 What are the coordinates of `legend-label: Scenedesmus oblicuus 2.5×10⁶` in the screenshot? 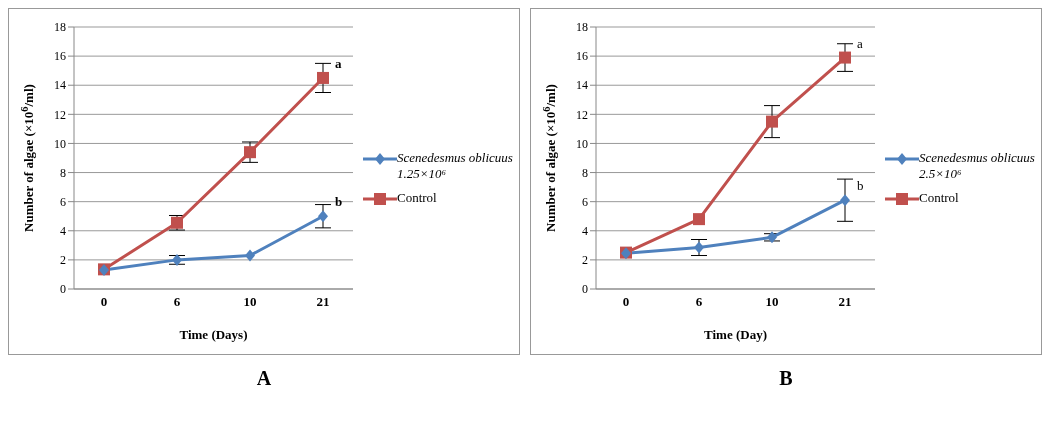 It's located at (977, 165).